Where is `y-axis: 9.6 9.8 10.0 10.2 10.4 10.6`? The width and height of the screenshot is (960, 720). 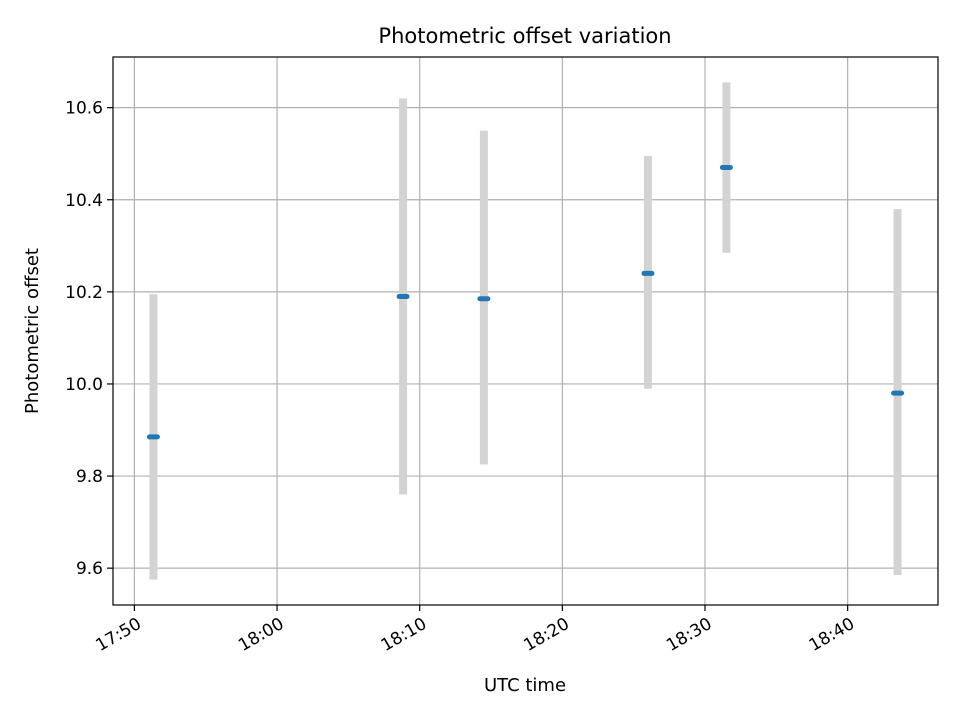 y-axis: 9.6 9.8 10.0 10.2 10.4 10.6 is located at coordinates (89, 339).